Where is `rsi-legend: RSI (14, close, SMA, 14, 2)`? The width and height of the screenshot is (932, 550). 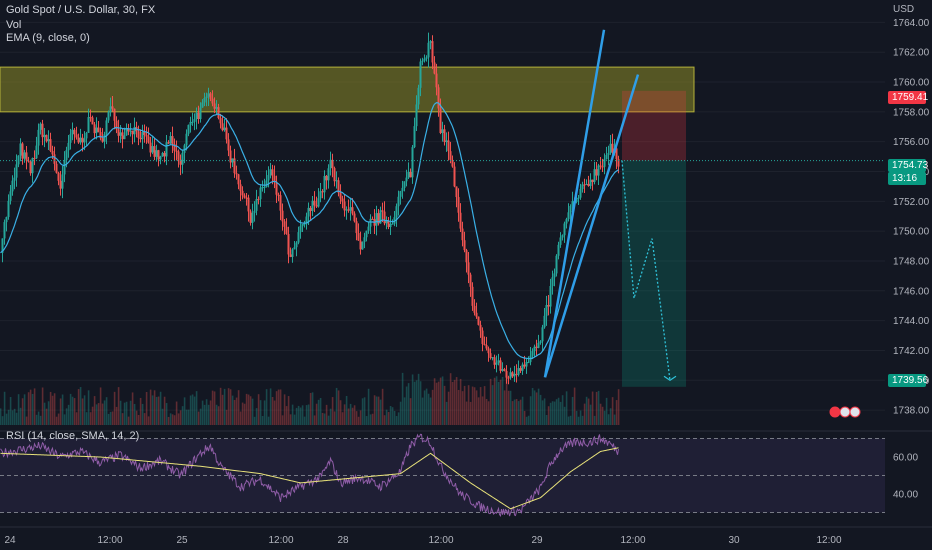 rsi-legend: RSI (14, close, SMA, 14, 2) is located at coordinates (73, 436).